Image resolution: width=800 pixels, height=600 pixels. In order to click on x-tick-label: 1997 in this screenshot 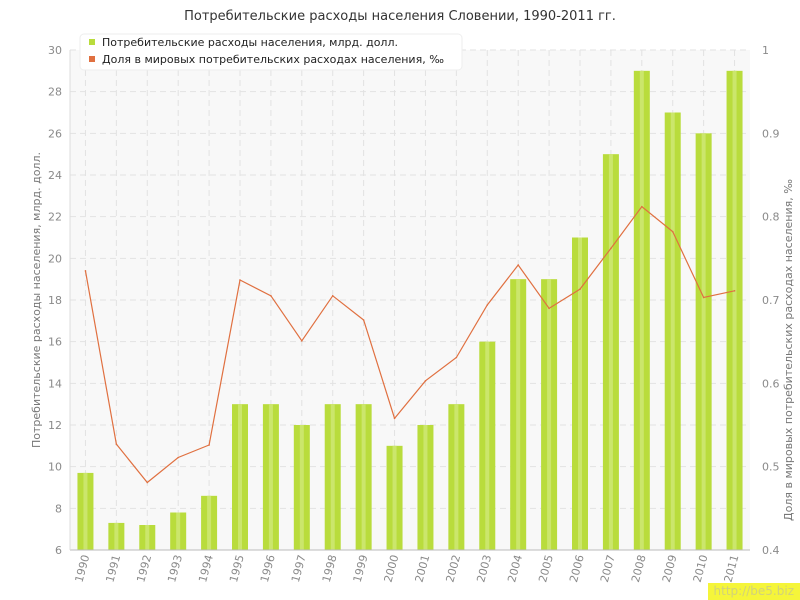, I will do `click(299, 568)`.